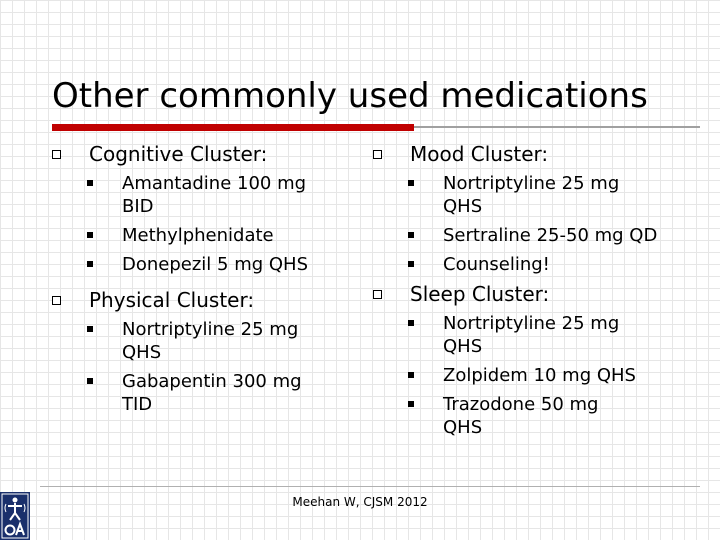  What do you see at coordinates (350, 96) in the screenshot?
I see `slide-title: Other commonly used medications` at bounding box center [350, 96].